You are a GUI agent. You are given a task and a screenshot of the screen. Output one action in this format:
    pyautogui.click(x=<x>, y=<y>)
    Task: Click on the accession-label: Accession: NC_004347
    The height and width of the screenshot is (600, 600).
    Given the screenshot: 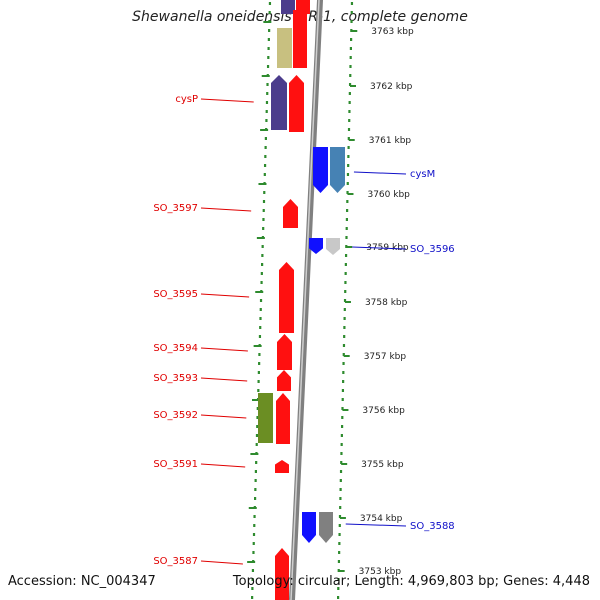 What is the action you would take?
    pyautogui.click(x=82, y=581)
    